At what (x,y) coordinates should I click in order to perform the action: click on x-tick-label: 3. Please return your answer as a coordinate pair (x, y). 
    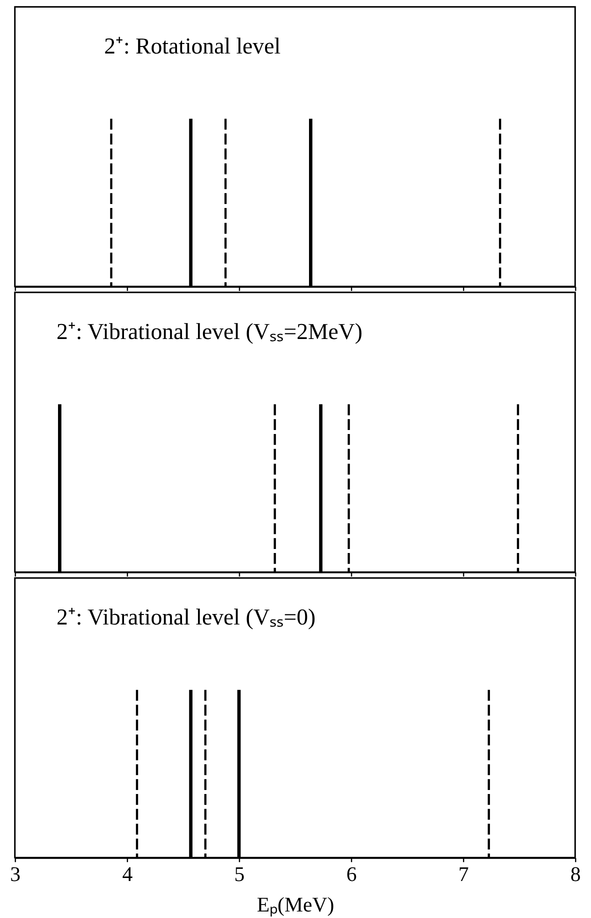
    Looking at the image, I should click on (15, 874).